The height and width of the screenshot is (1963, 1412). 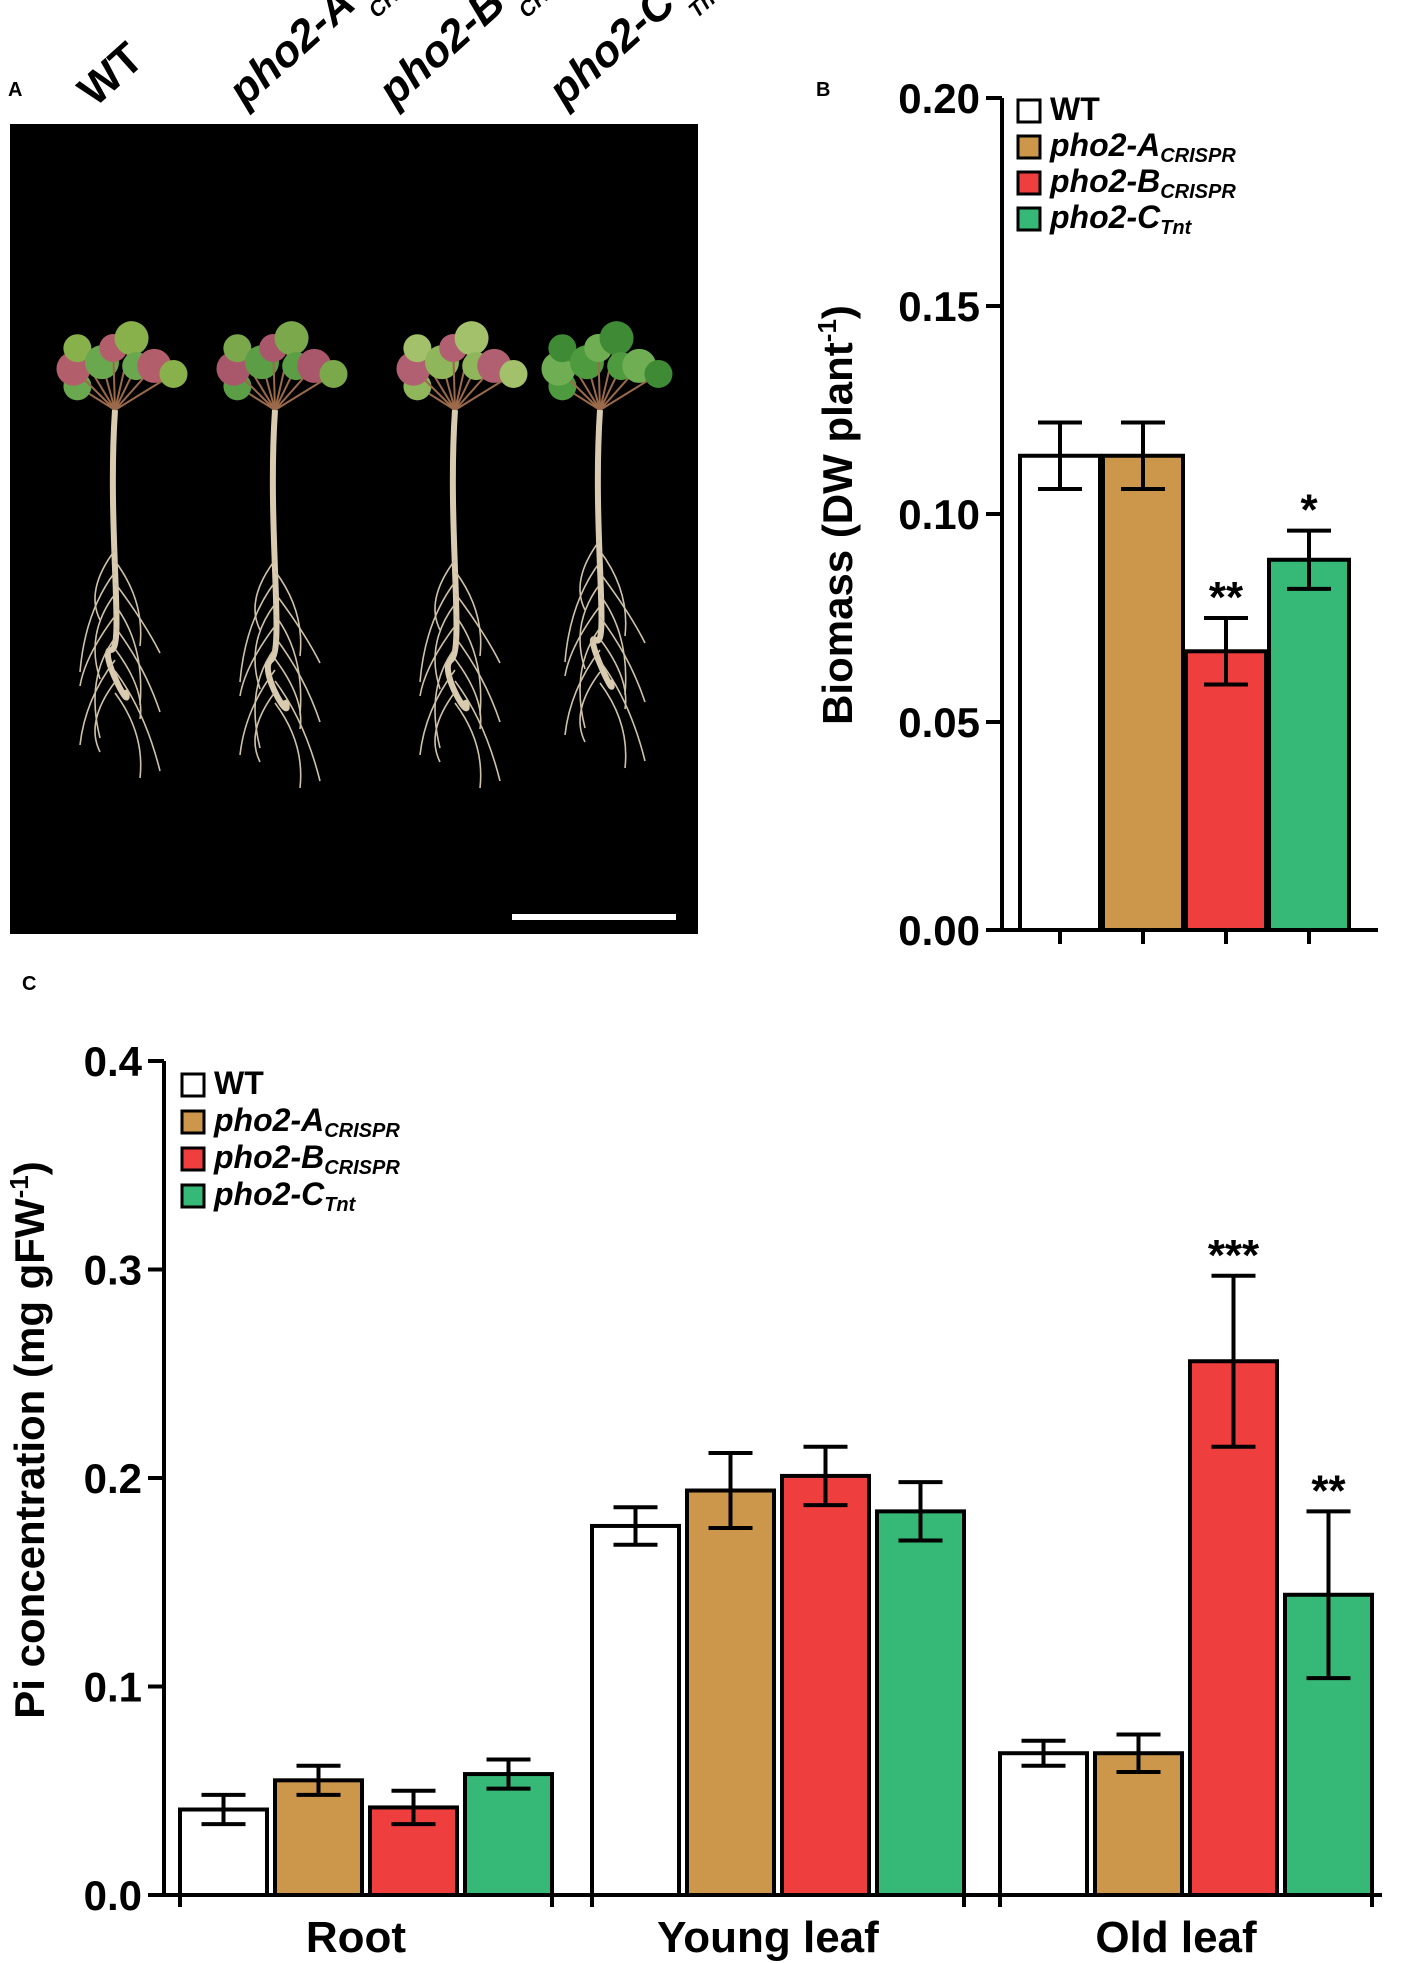 What do you see at coordinates (28, 1439) in the screenshot?
I see `y-axis-title: Pi concentration (mg gFW-1)` at bounding box center [28, 1439].